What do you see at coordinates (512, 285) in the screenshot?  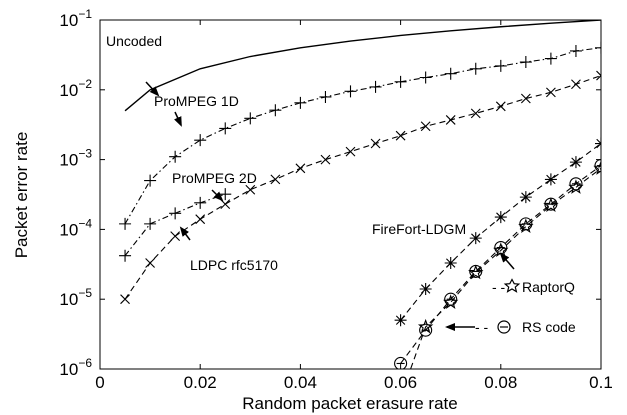 I see `annotation-raptorq-star-icon` at bounding box center [512, 285].